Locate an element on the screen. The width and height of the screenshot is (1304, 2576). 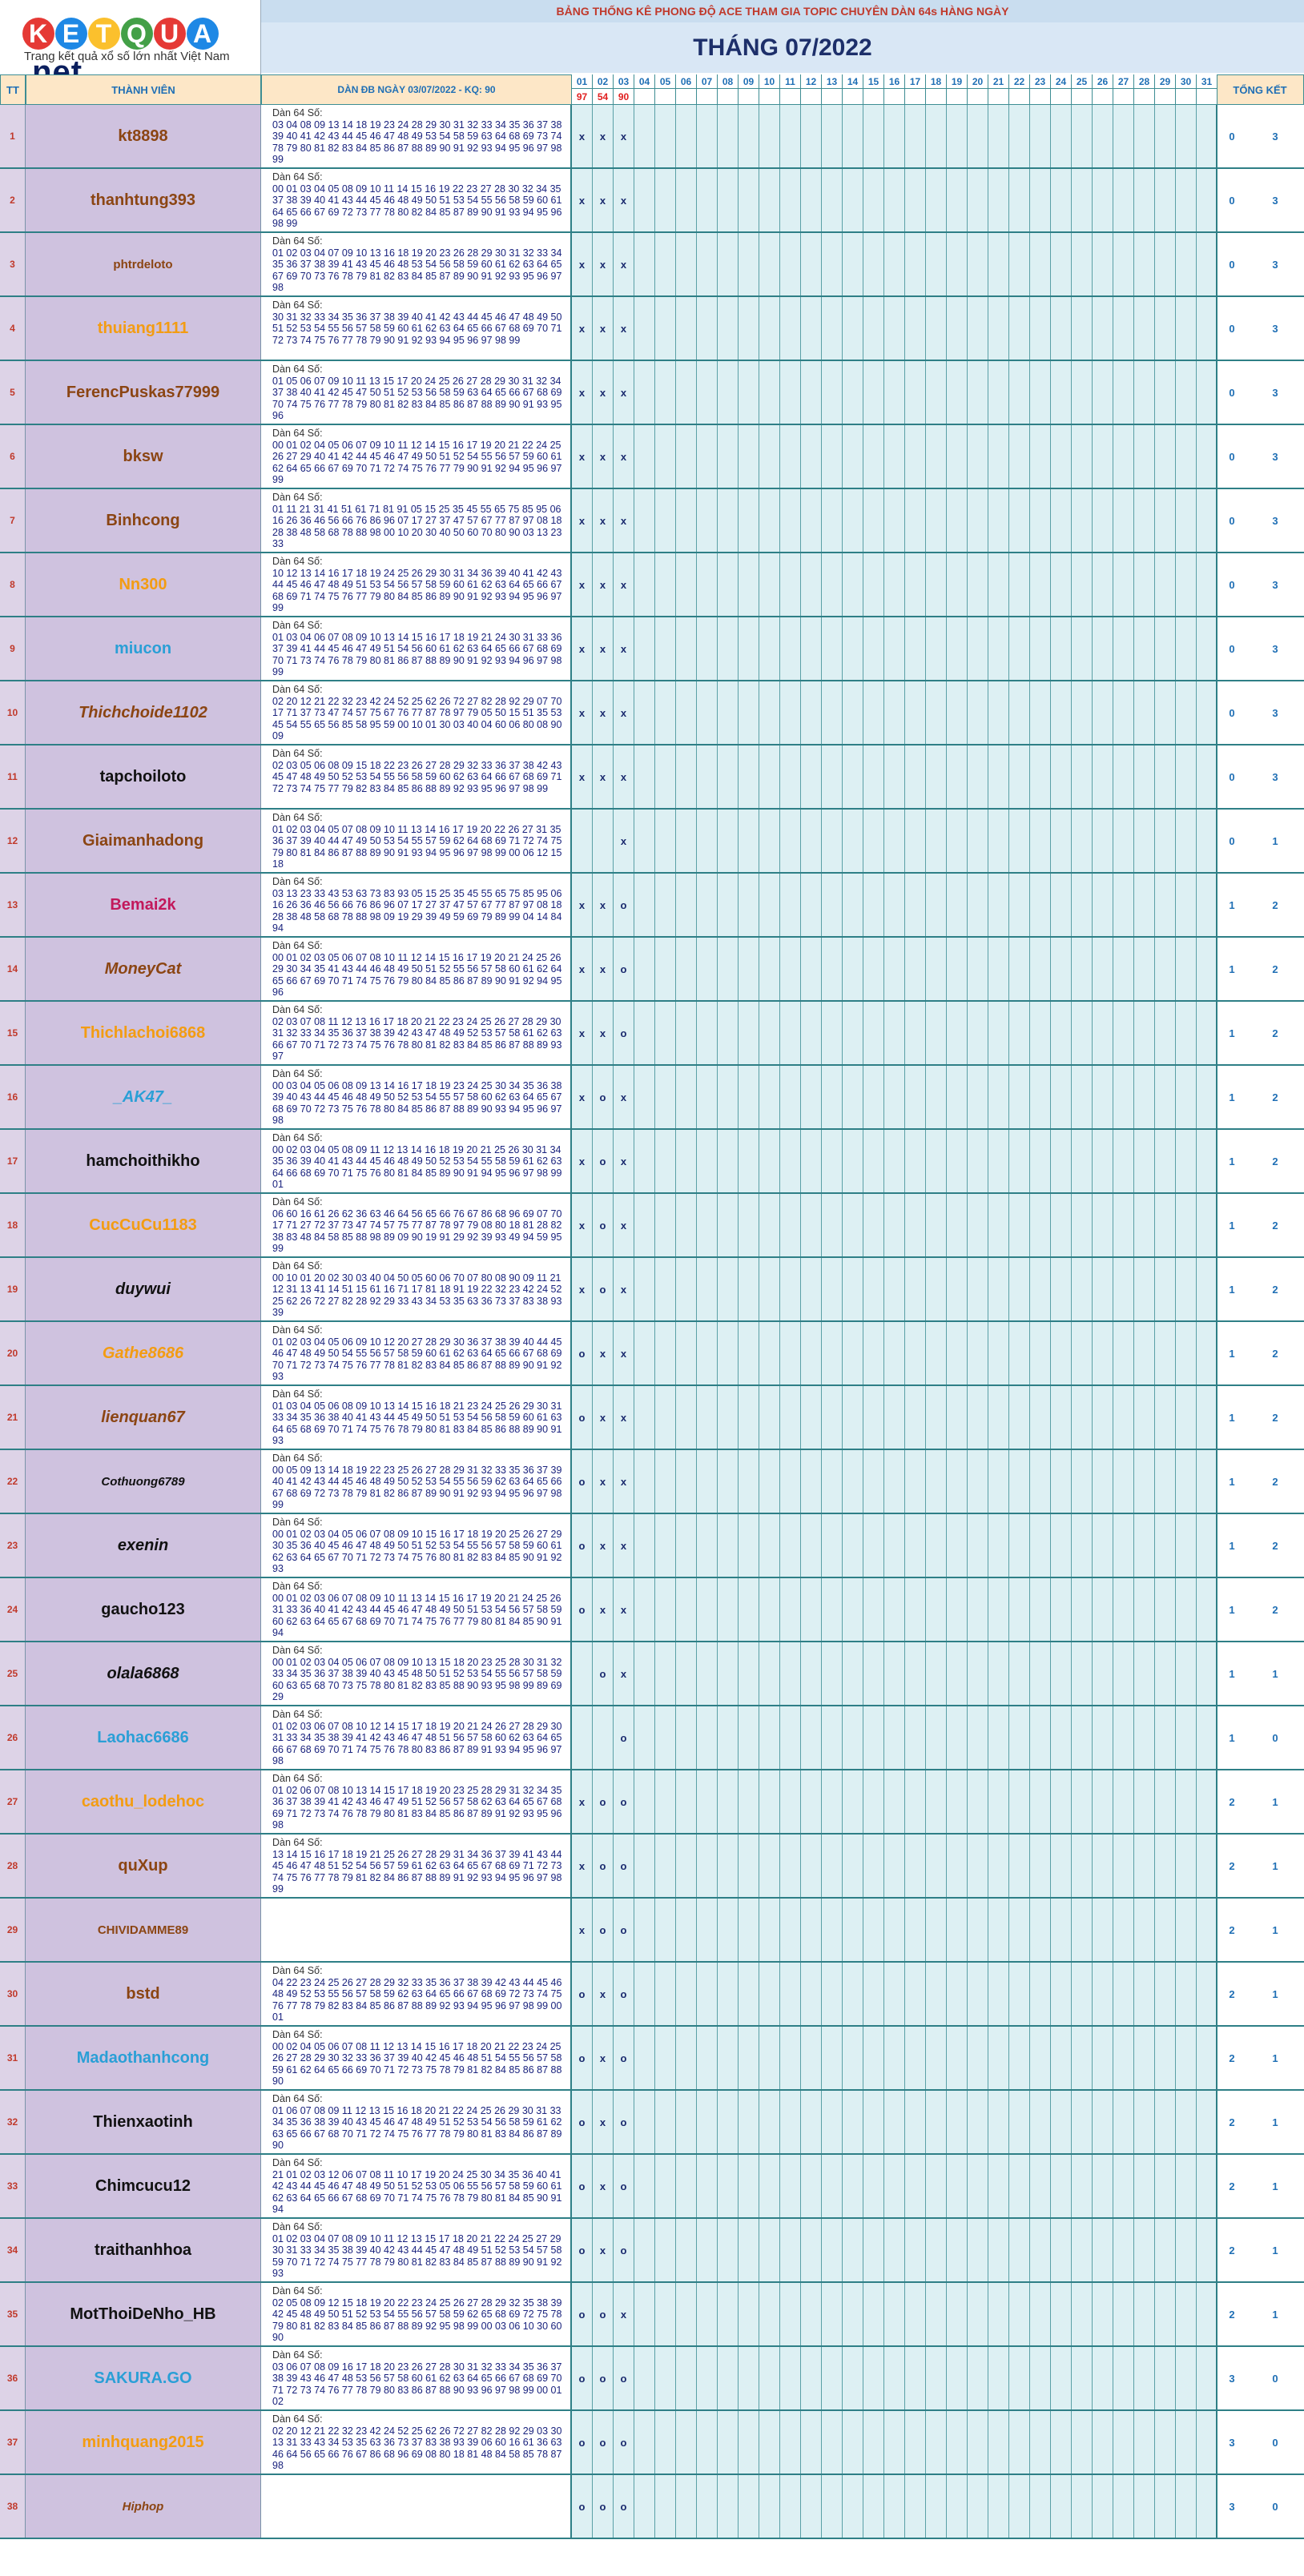
member-name: Thichlachoi6868 is located at coordinates (143, 1033).